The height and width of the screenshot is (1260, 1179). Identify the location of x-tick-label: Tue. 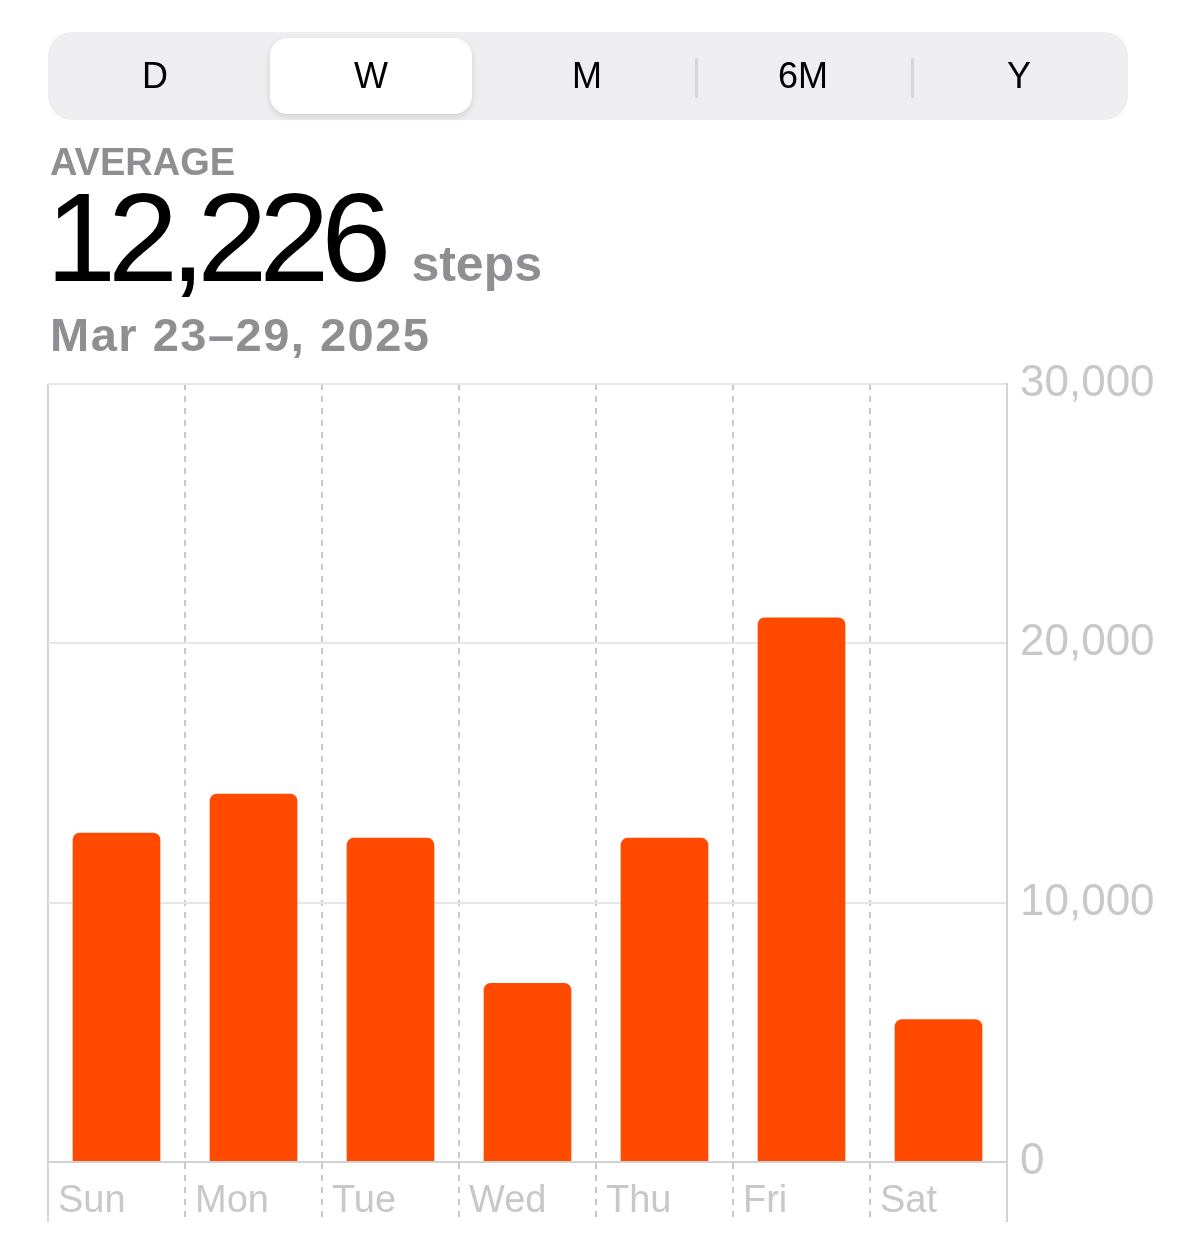
(364, 1199).